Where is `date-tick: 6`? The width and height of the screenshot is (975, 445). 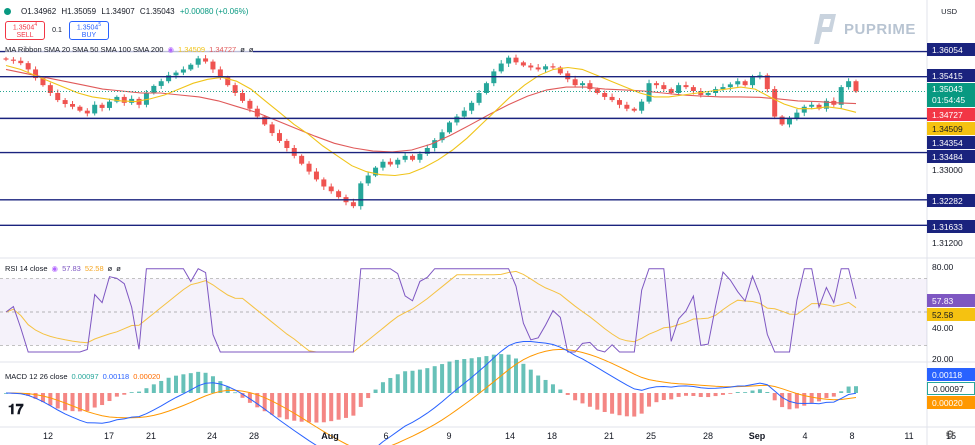 date-tick: 6 is located at coordinates (385, 436).